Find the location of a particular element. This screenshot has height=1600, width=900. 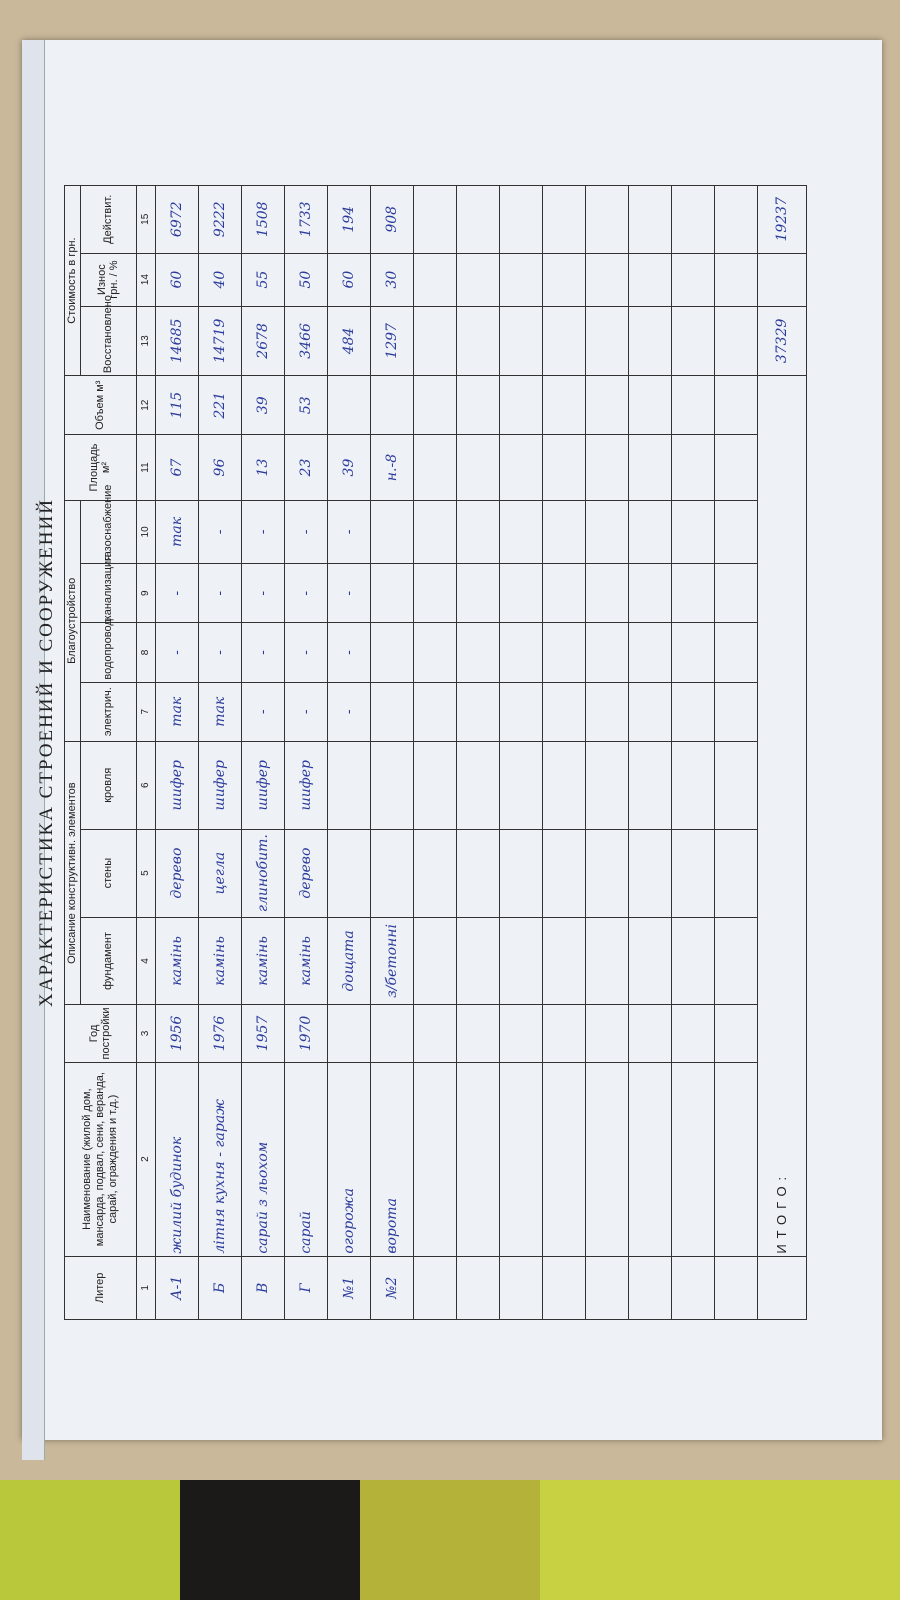

table-row: №2 ворота з/бетонні н.-8 1297 30 908 is located at coordinates (392, 752).